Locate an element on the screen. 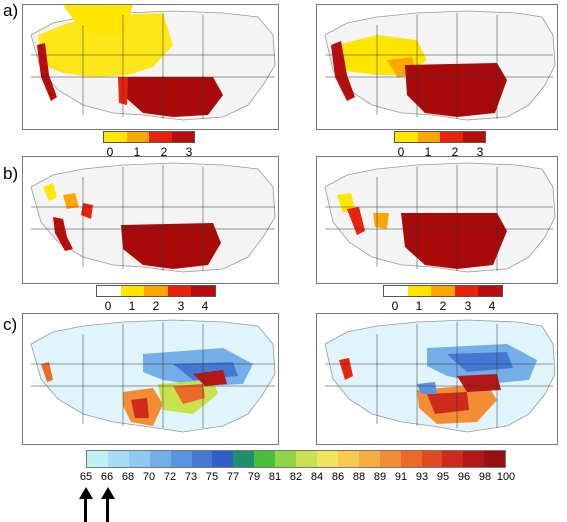  legend-c-tick: 95 is located at coordinates (443, 477).